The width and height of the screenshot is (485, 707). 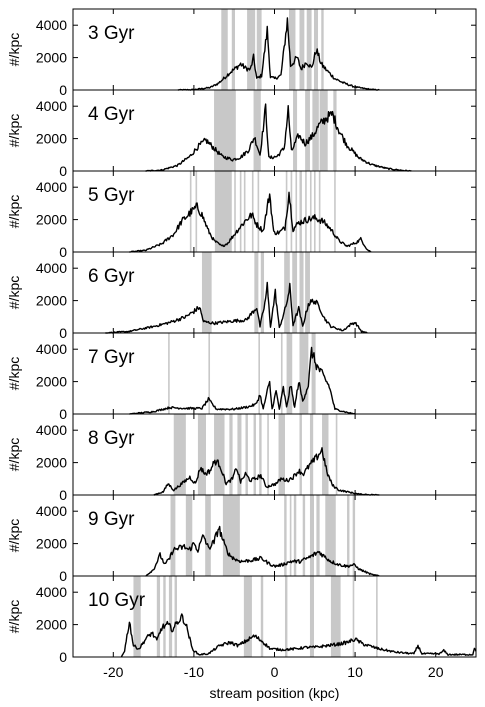 What do you see at coordinates (194, 672) in the screenshot?
I see `x-tick-label: -10` at bounding box center [194, 672].